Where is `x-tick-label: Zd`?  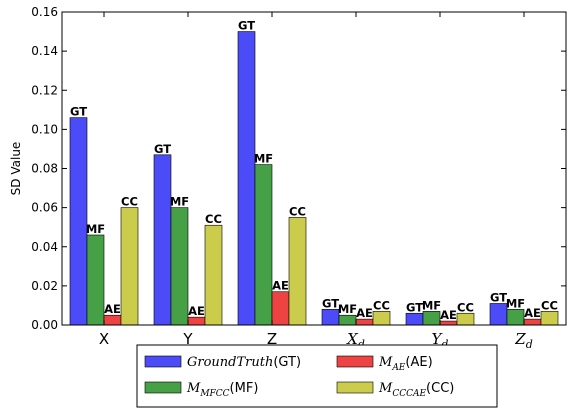 x-tick-label: Zd is located at coordinates (523, 340).